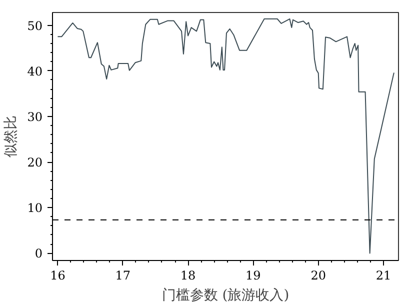 This screenshot has width=416, height=306. What do you see at coordinates (318, 275) in the screenshot?
I see `x-tick-label: 20` at bounding box center [318, 275].